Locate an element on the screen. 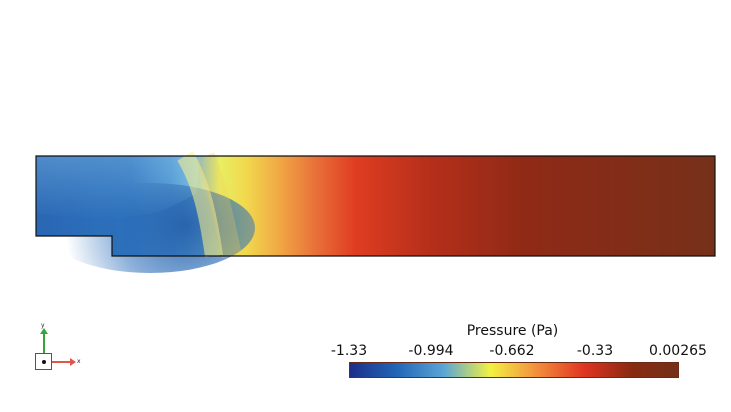  y-axis-arrow-icon is located at coordinates (44, 331).